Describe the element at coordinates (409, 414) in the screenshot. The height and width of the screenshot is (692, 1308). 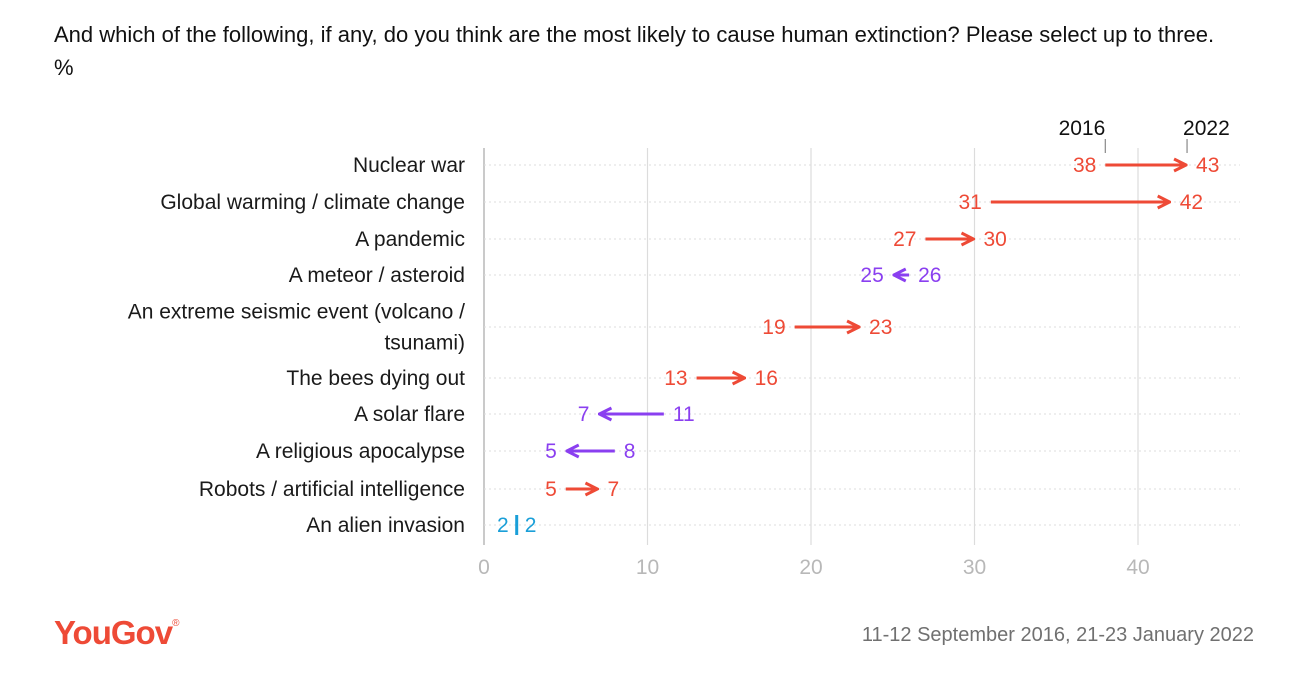
I see `category-label: A solar flare` at that location.